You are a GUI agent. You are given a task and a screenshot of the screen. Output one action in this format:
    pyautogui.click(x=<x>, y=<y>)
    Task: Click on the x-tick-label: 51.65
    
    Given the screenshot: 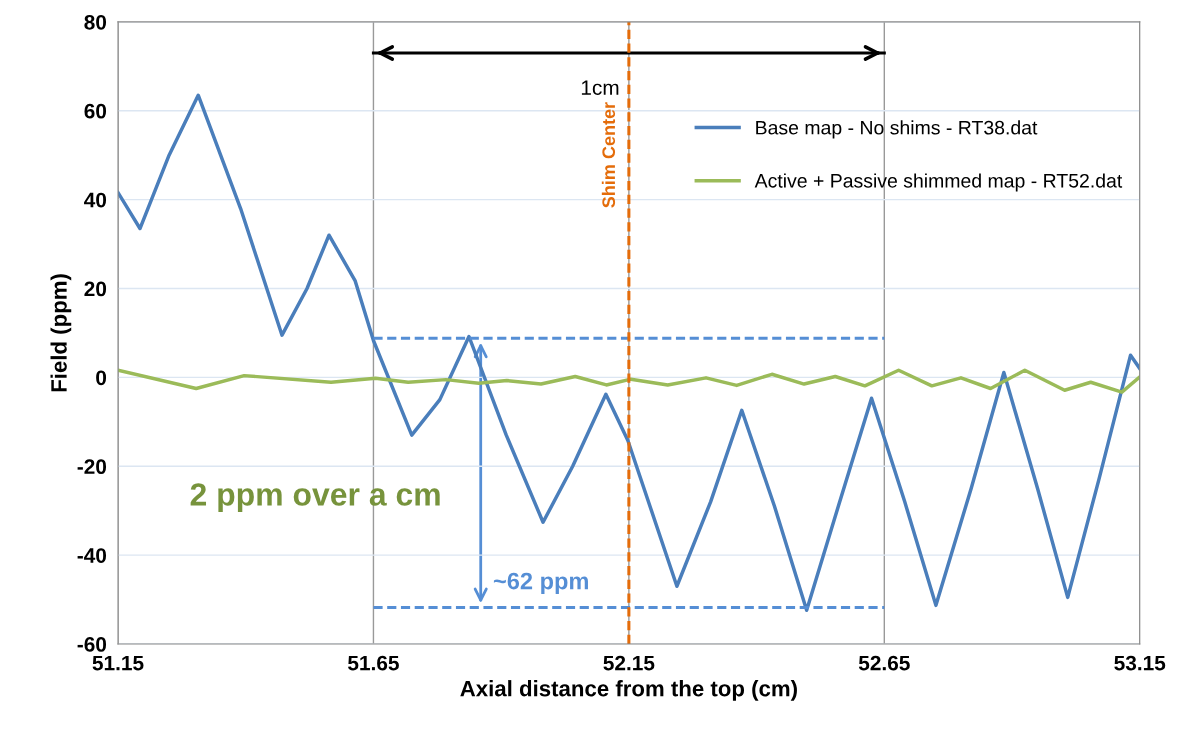 What is the action you would take?
    pyautogui.click(x=373, y=663)
    